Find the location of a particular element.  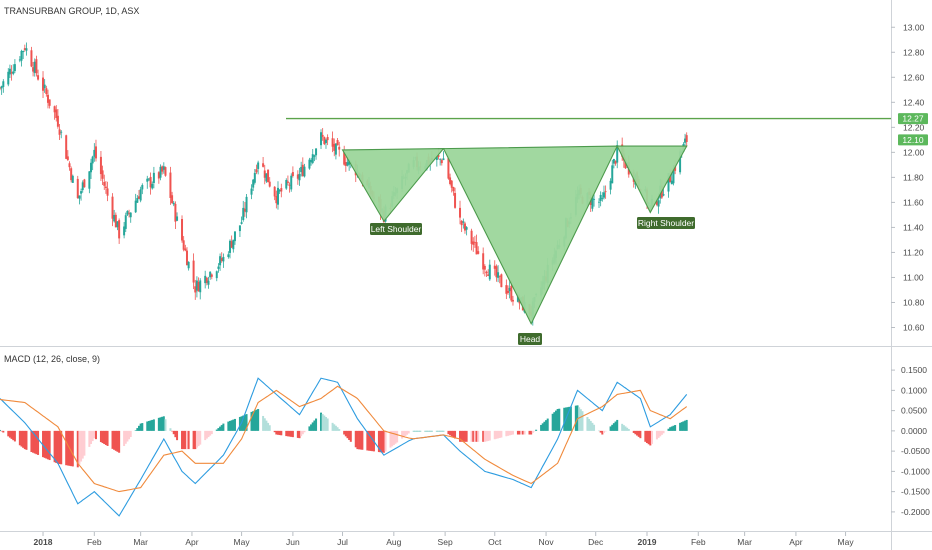

signal-line is located at coordinates (344, 439).